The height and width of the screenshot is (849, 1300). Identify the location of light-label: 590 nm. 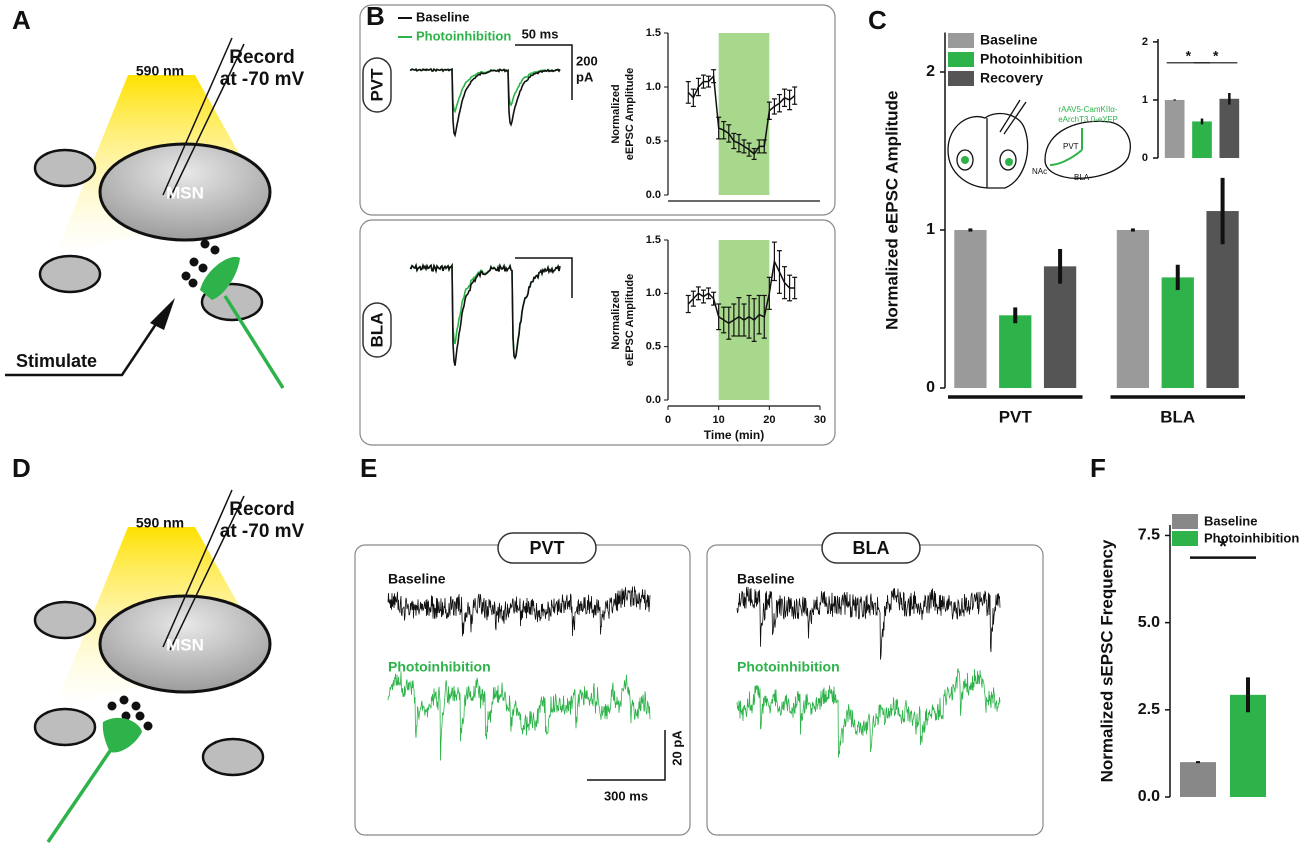
(160, 523).